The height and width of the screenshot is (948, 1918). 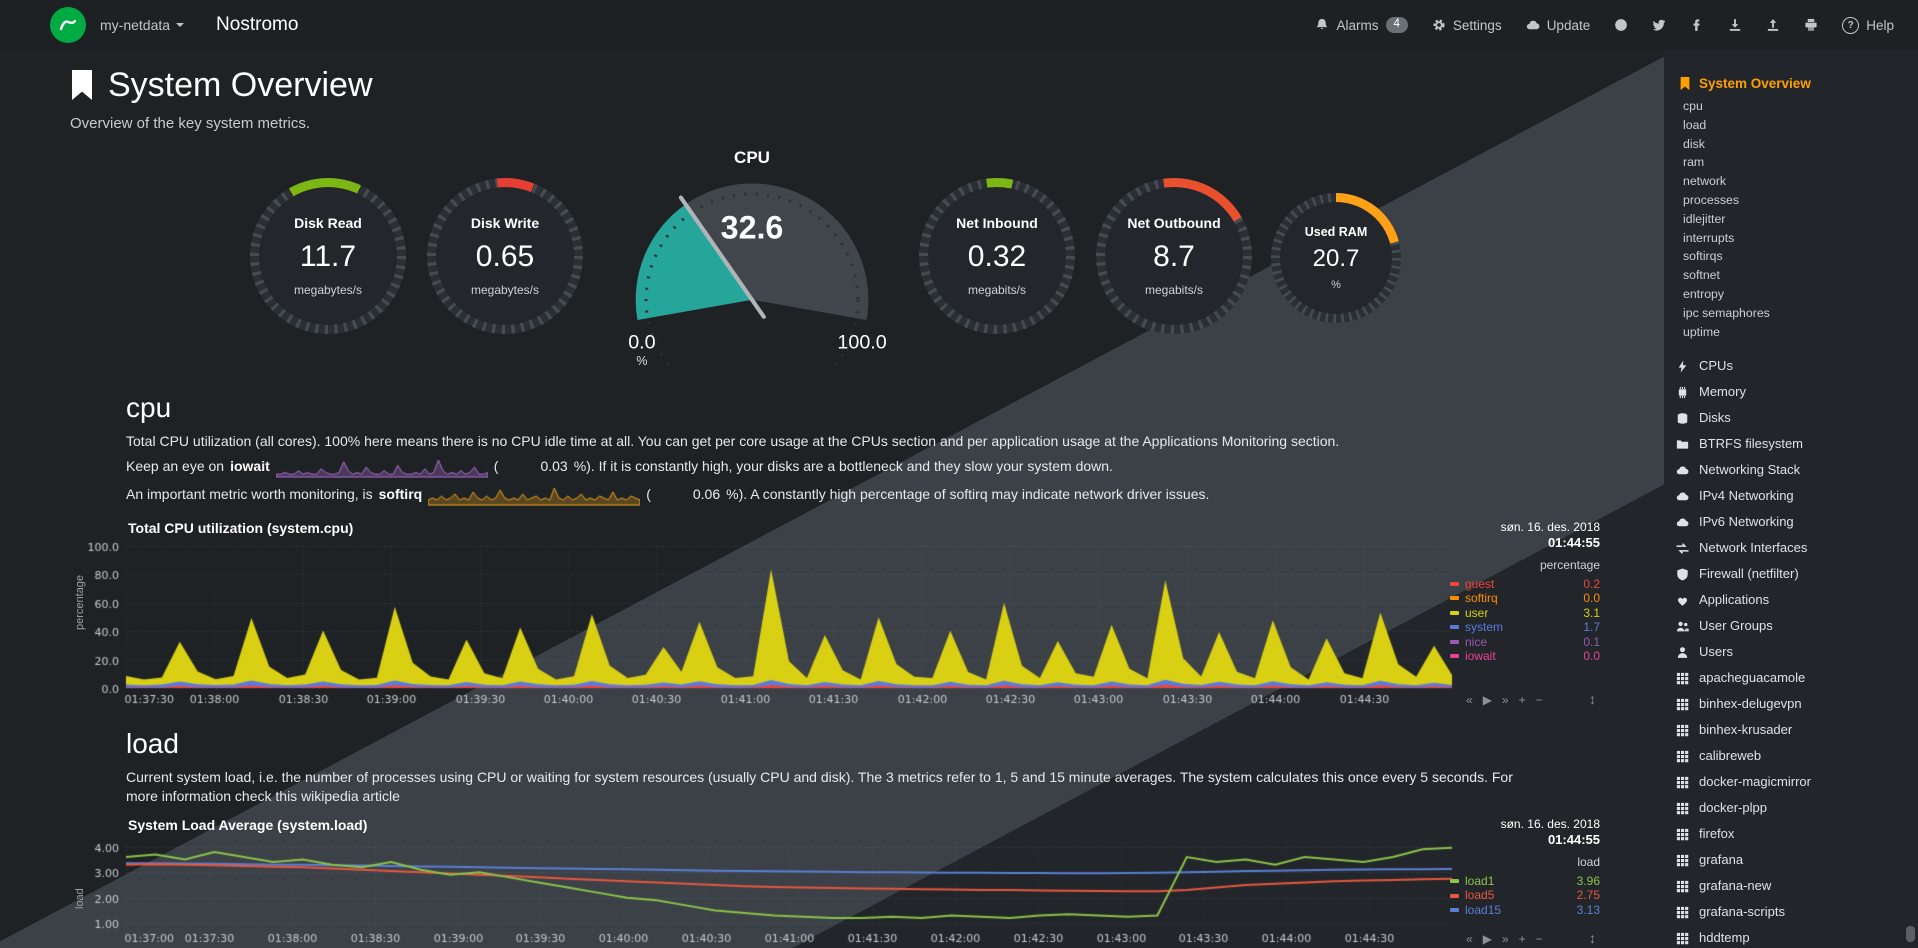 I want to click on sidebar-item-users: Users, so click(x=1791, y=652).